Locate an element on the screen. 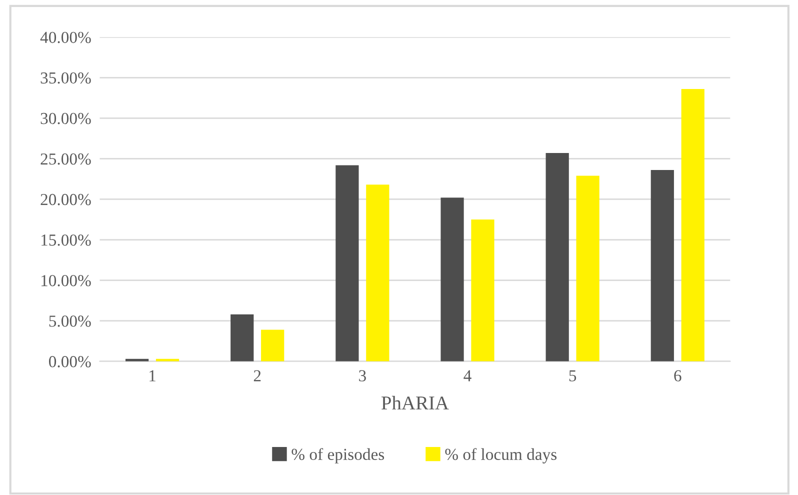  y-tick-label: 0.00% is located at coordinates (70, 362).